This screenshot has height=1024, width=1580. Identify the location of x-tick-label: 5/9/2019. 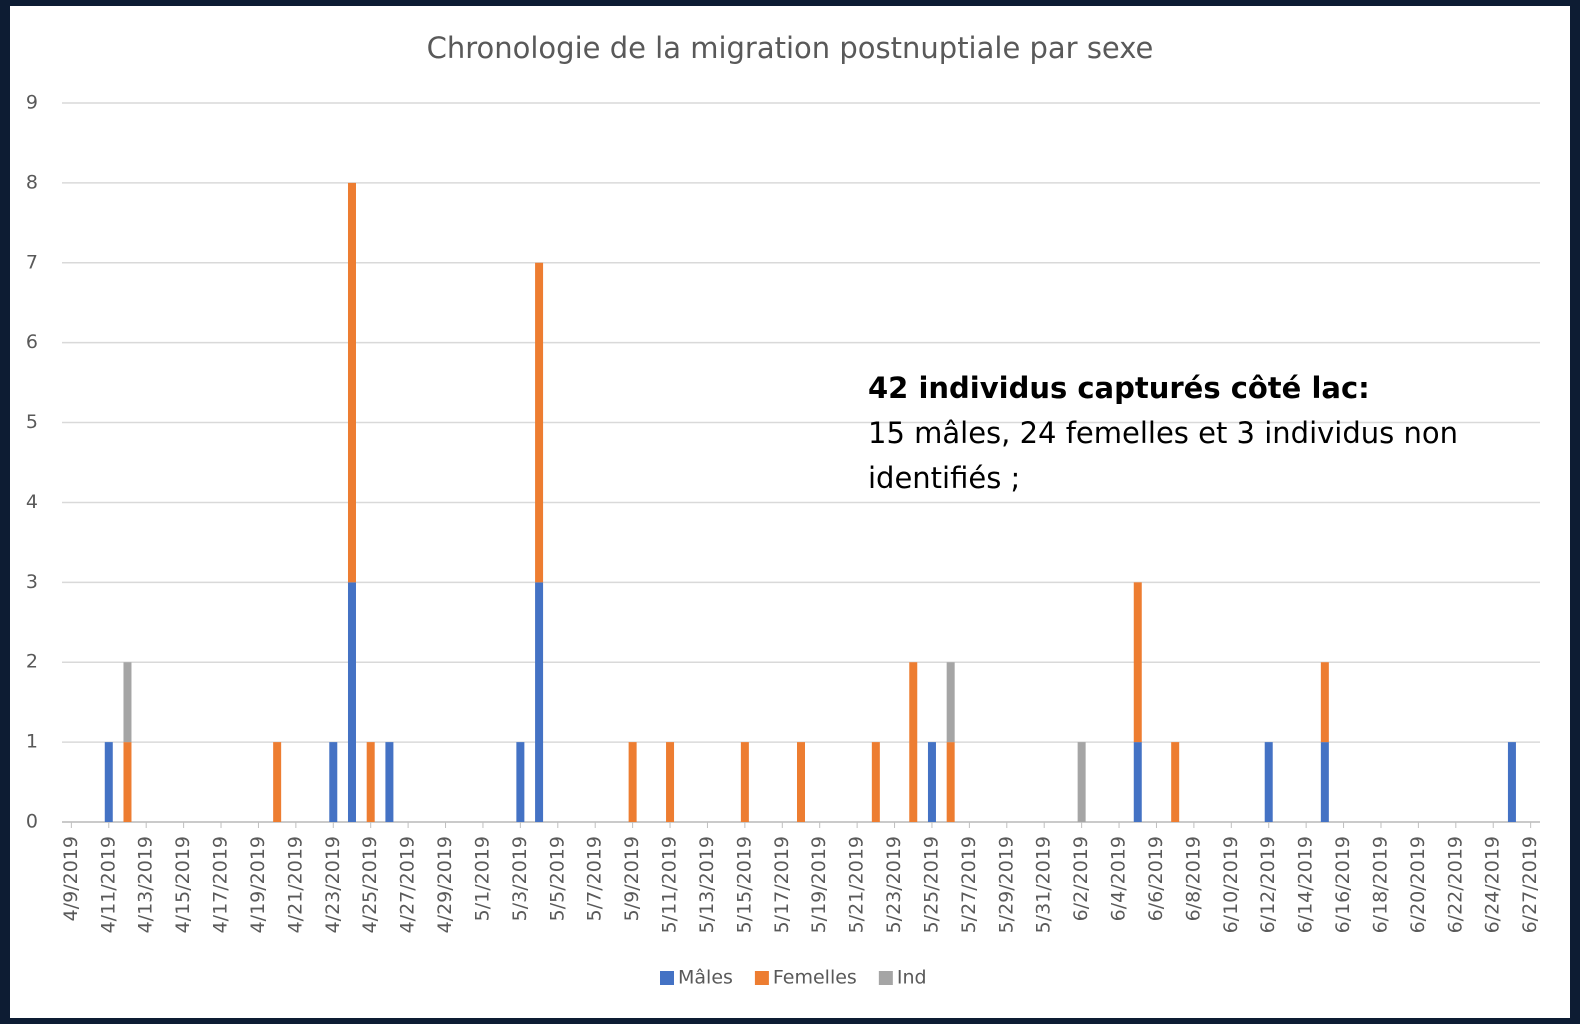
(632, 878).